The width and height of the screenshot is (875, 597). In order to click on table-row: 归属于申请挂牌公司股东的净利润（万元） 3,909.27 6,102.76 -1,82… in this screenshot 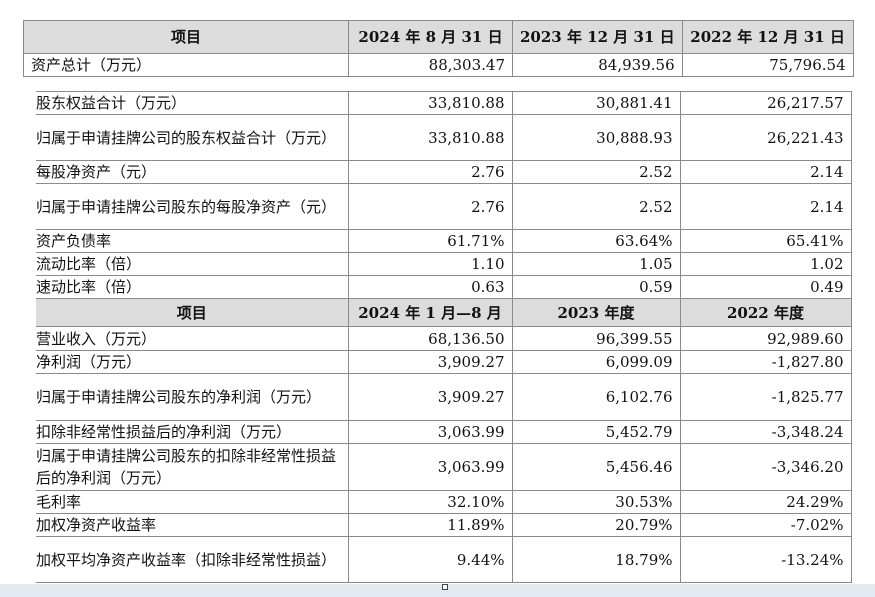, I will do `click(444, 397)`.